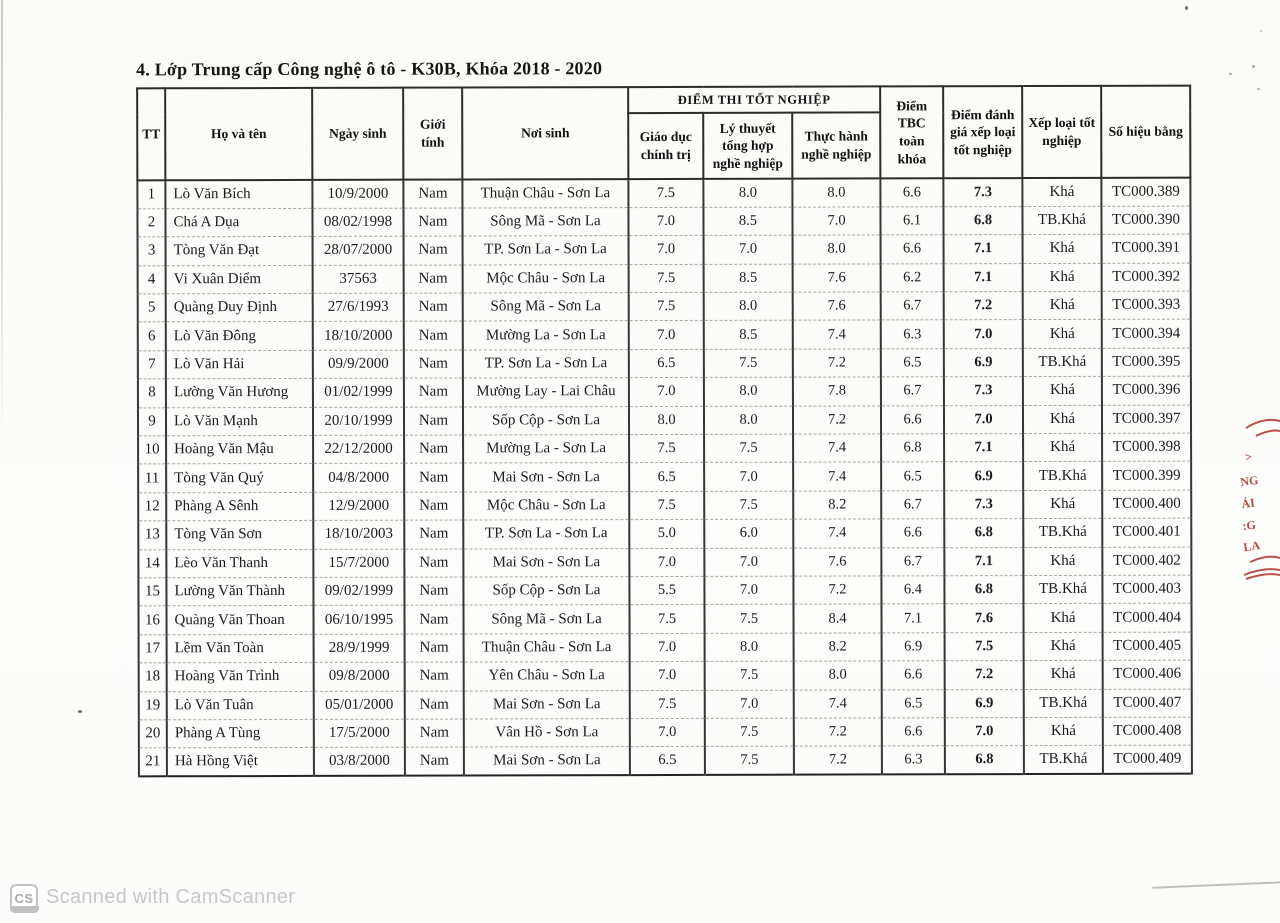 This screenshot has width=1280, height=923. I want to click on cell-sohieu: TC000.389, so click(1146, 192).